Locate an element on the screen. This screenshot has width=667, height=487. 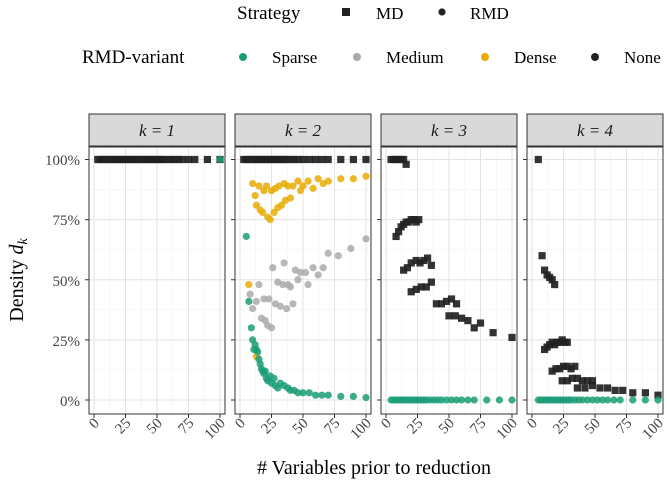
legend-md-label: MD is located at coordinates (389, 13).